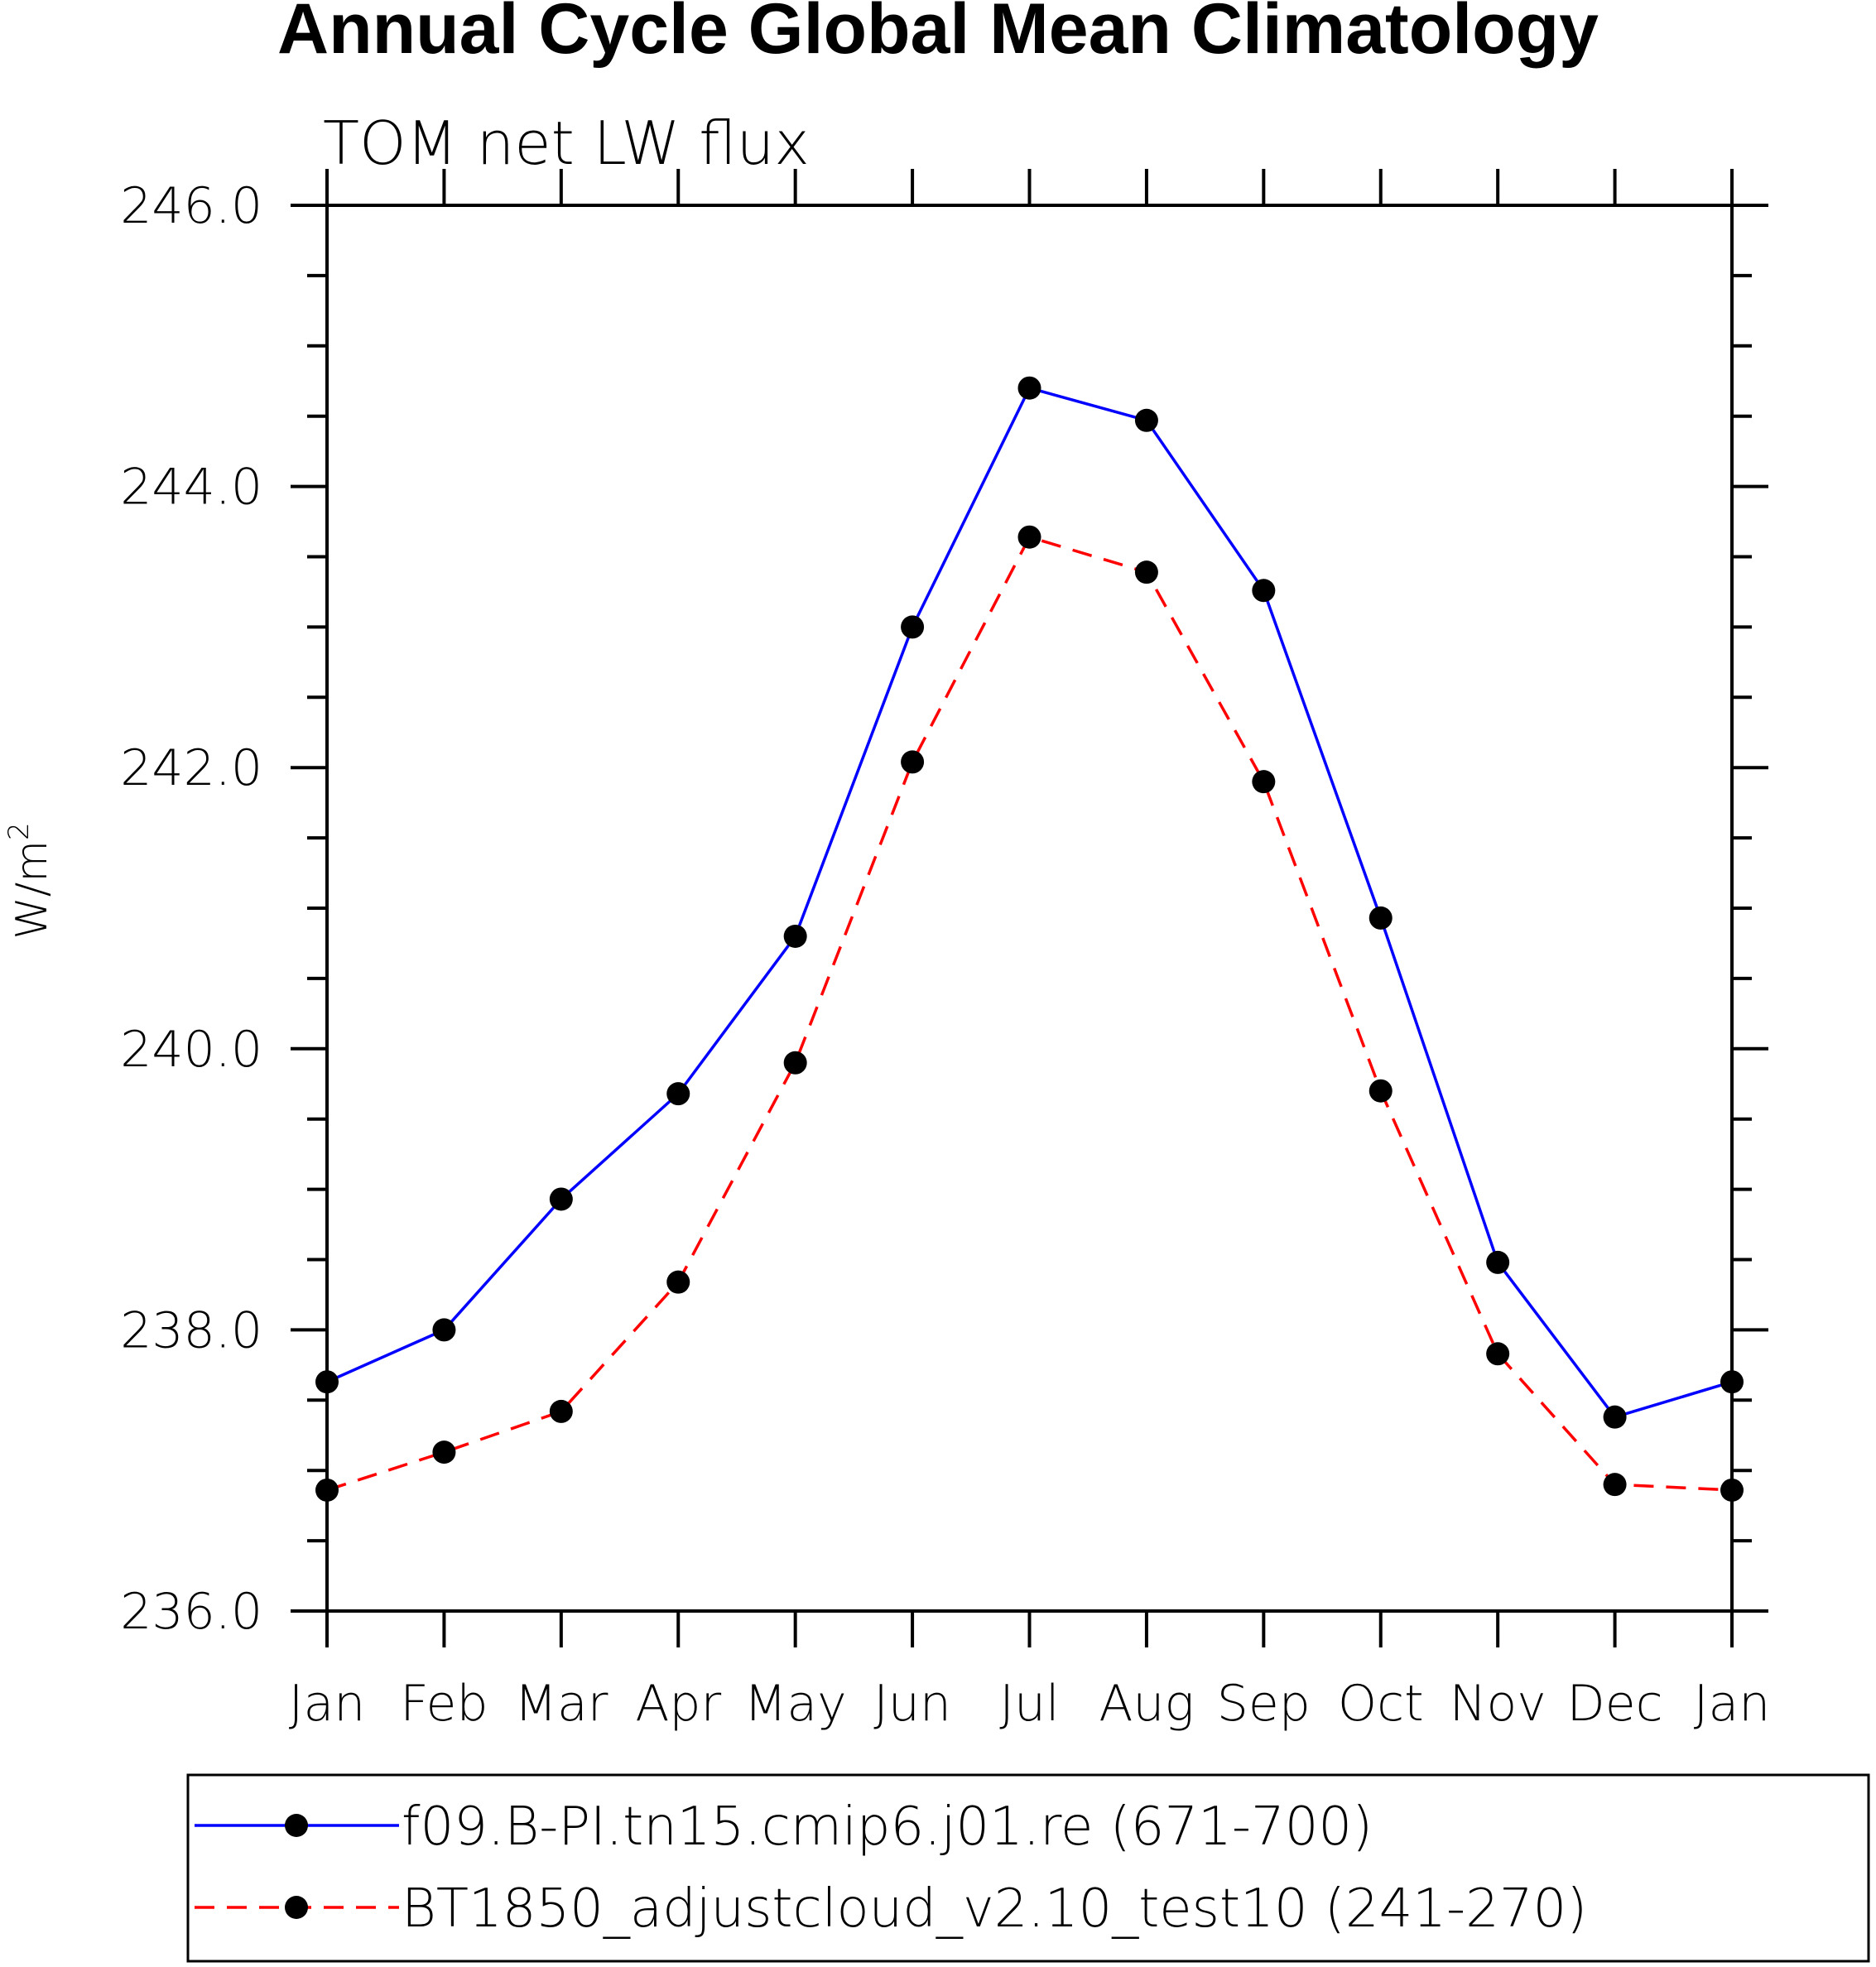 This screenshot has width=1876, height=1967. What do you see at coordinates (796, 1704) in the screenshot?
I see `x-tick-label: May` at bounding box center [796, 1704].